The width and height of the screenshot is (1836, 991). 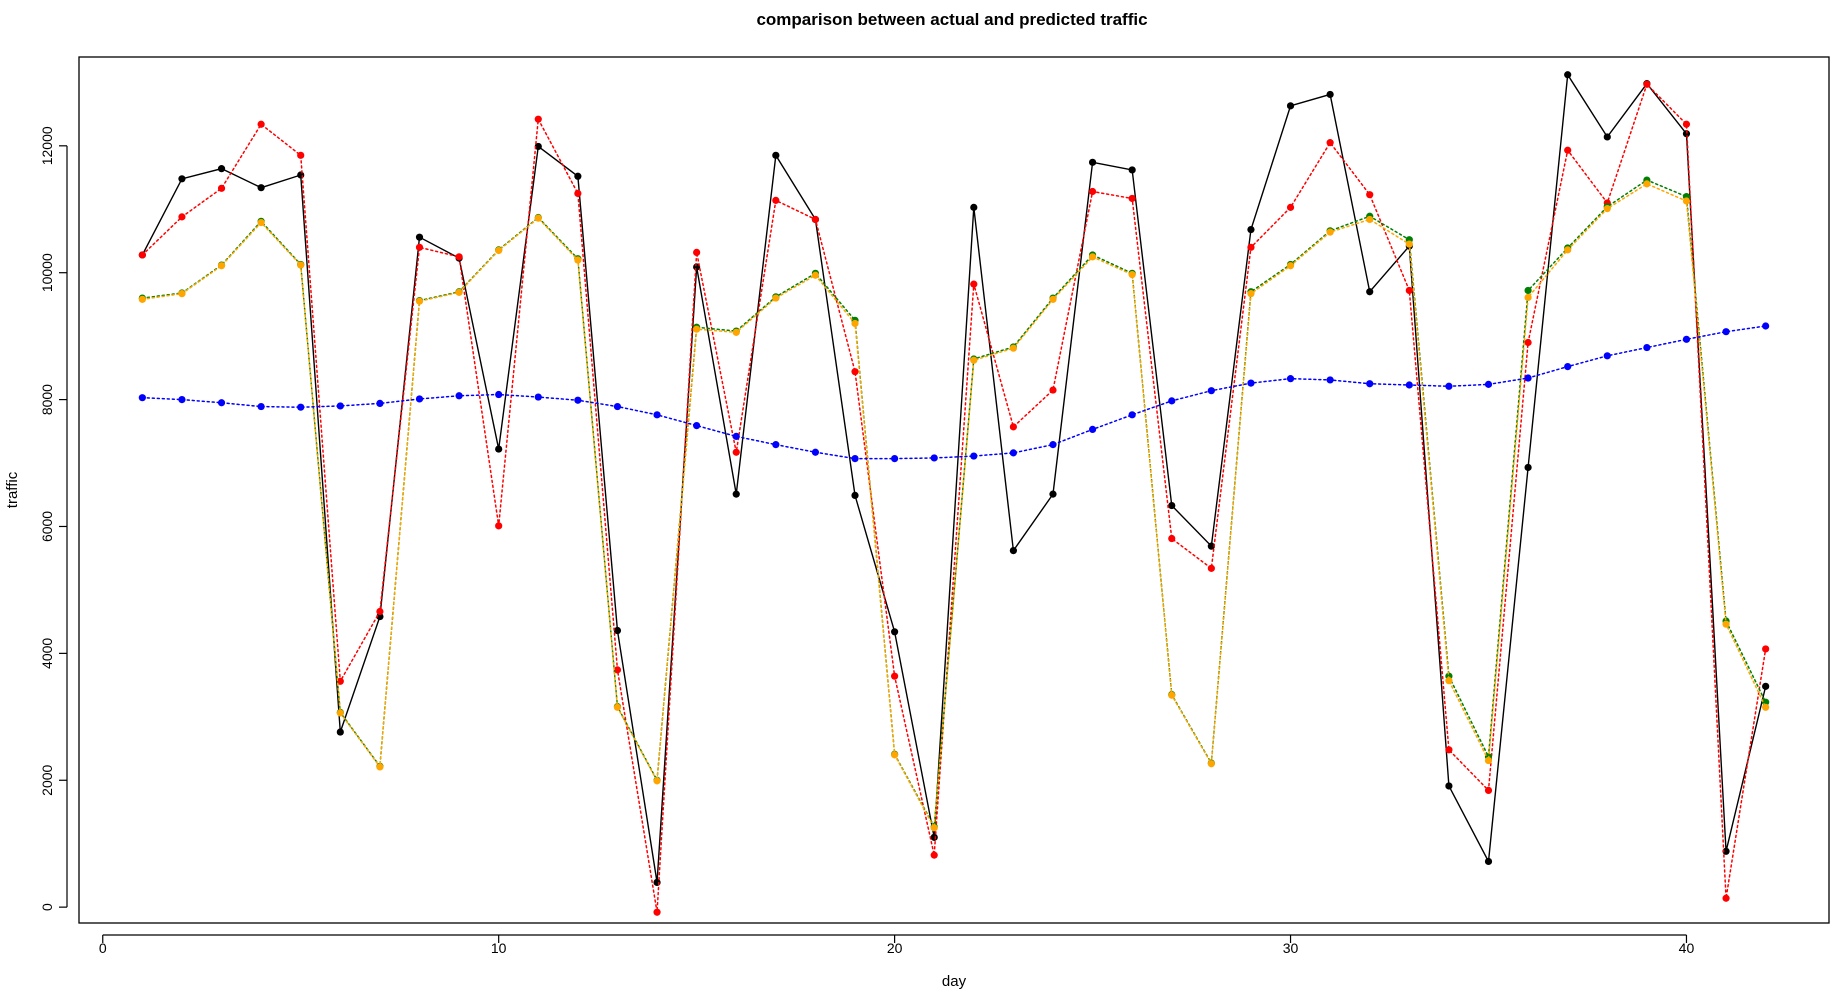 I want to click on y-tick-label: 6000, so click(x=47, y=526).